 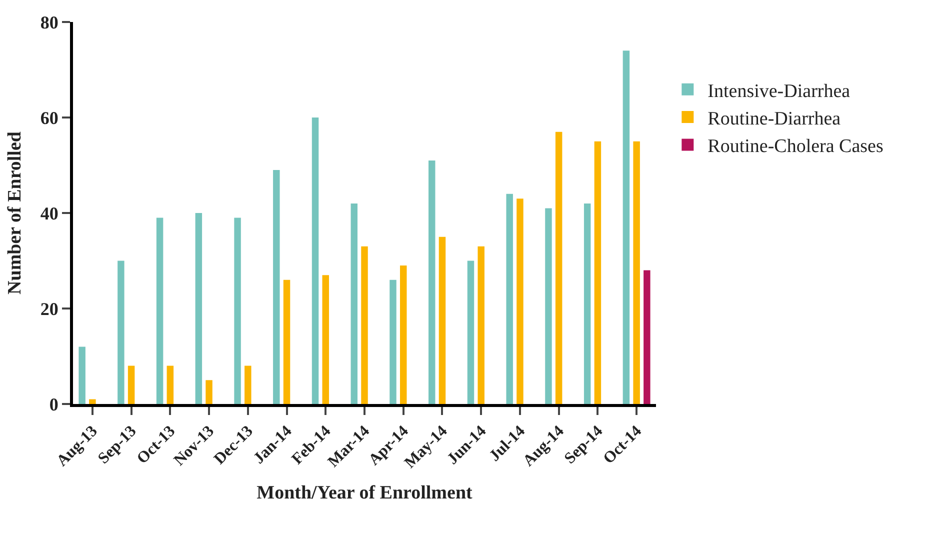 I want to click on legend-label: Routine-Diarrhea, so click(x=775, y=119).